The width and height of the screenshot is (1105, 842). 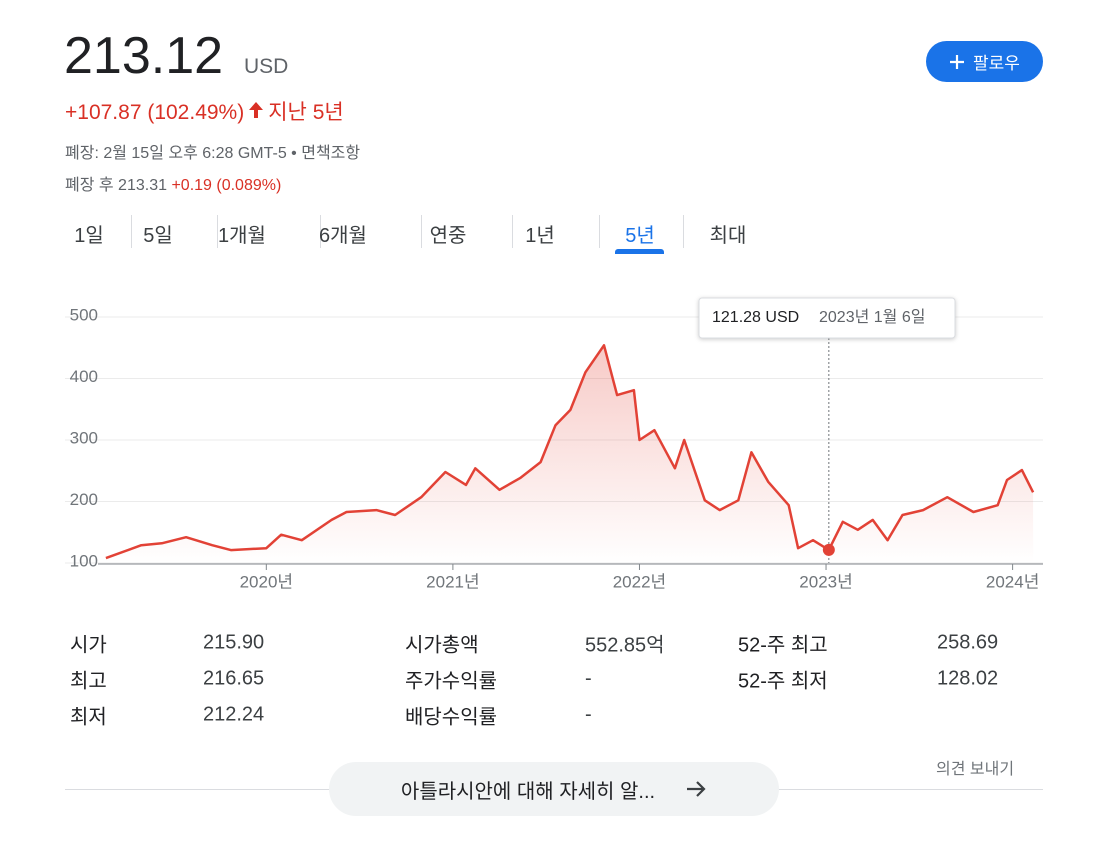 What do you see at coordinates (155, 112) in the screenshot?
I see `change-value: +107.87 (102.49%)` at bounding box center [155, 112].